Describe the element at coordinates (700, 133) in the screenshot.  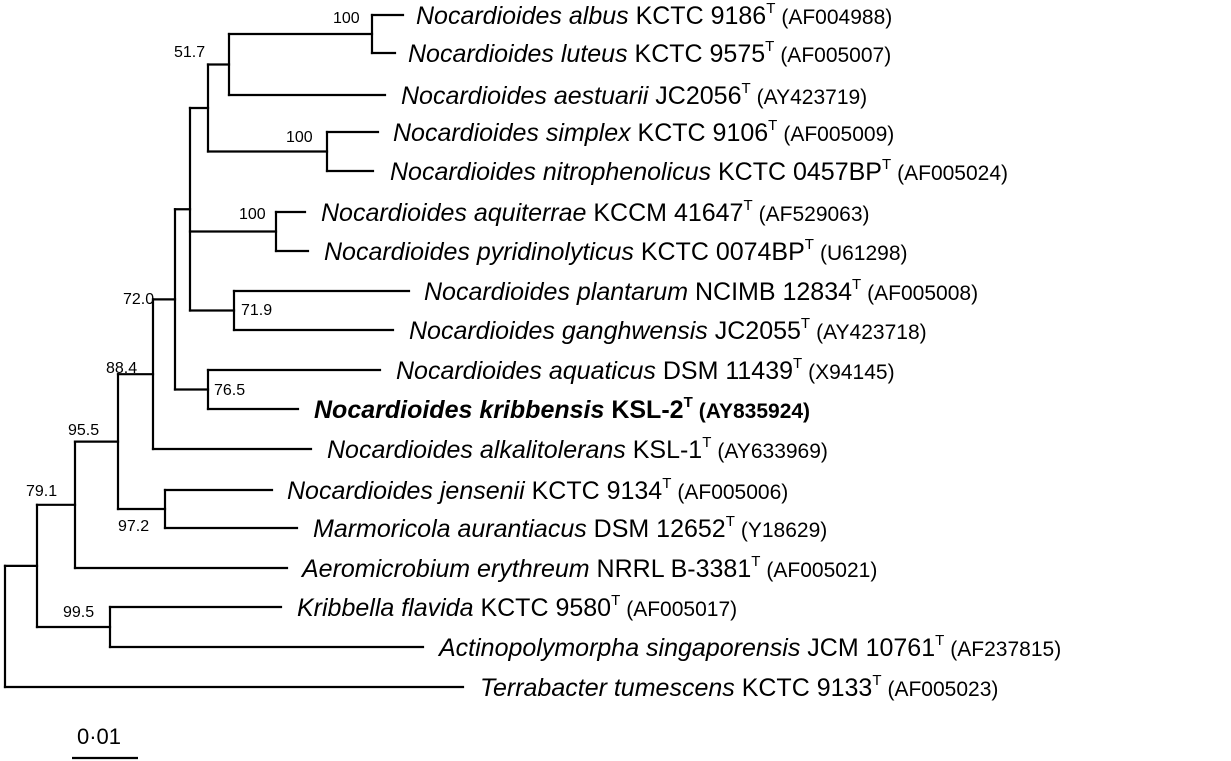
I see `strain-name: KCTC 9106` at that location.